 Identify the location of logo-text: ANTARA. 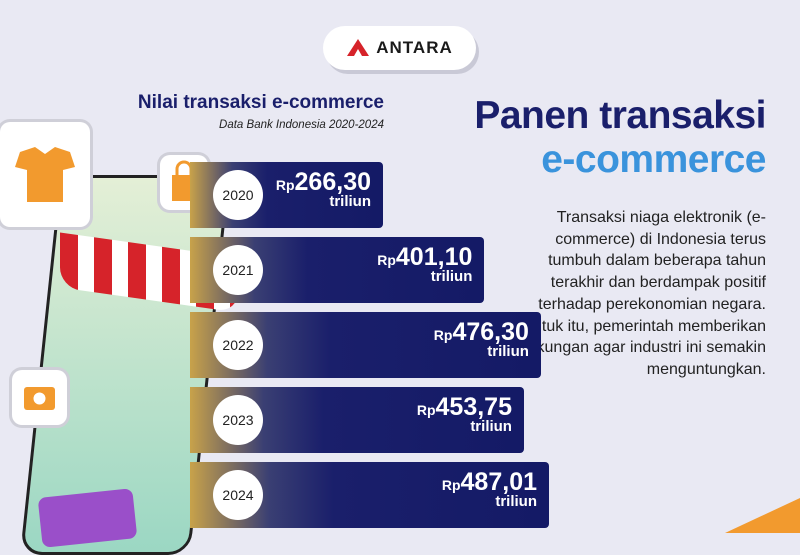
(414, 47).